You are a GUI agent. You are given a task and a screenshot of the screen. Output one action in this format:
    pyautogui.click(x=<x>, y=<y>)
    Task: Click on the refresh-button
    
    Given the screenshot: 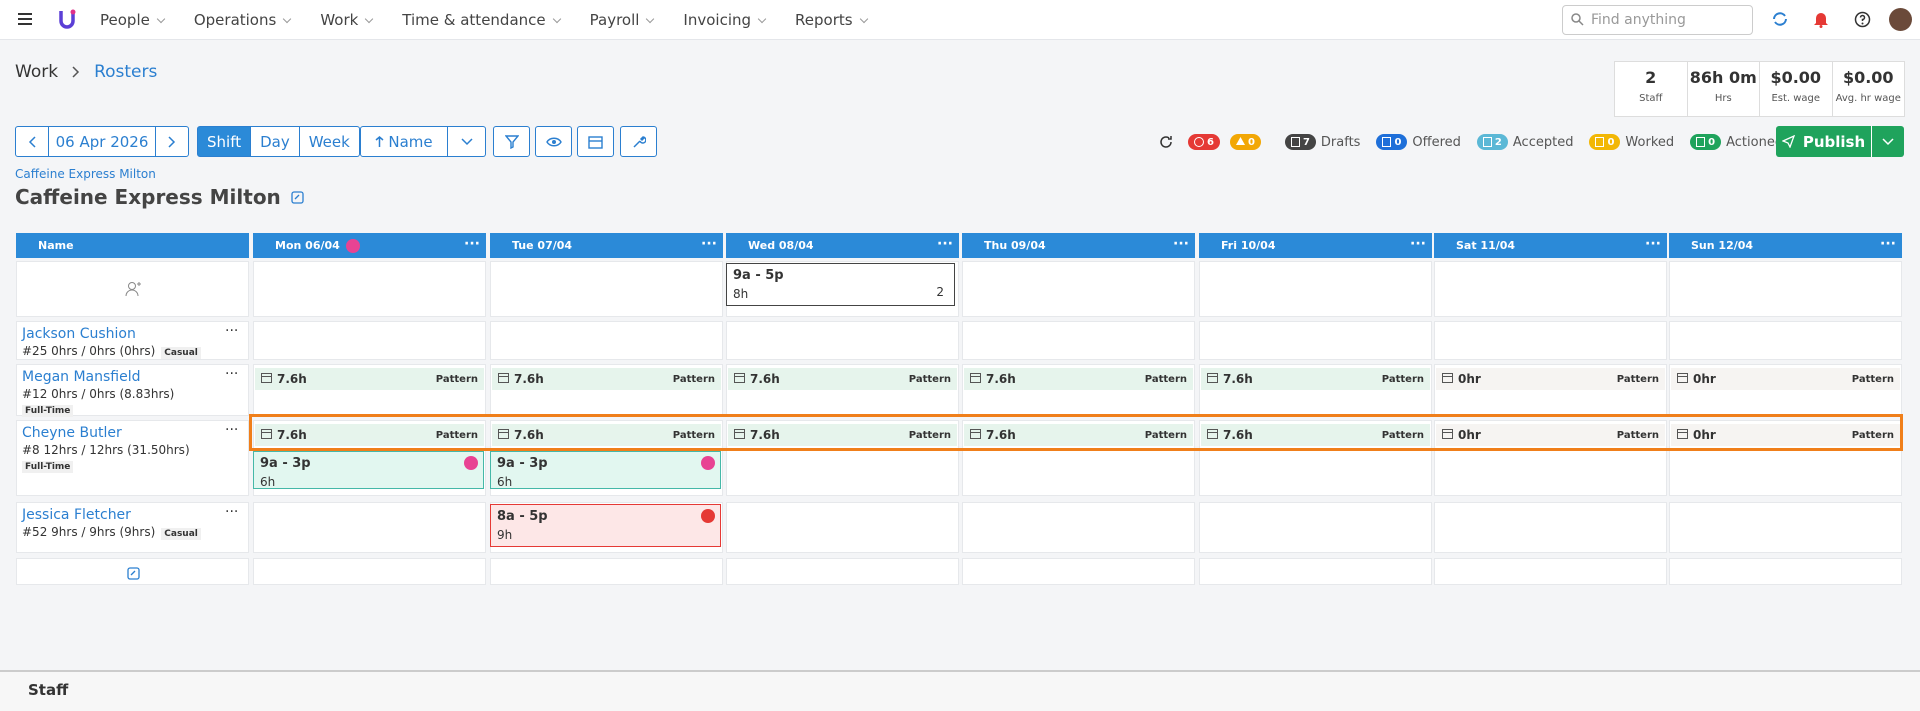 What is the action you would take?
    pyautogui.click(x=1166, y=142)
    